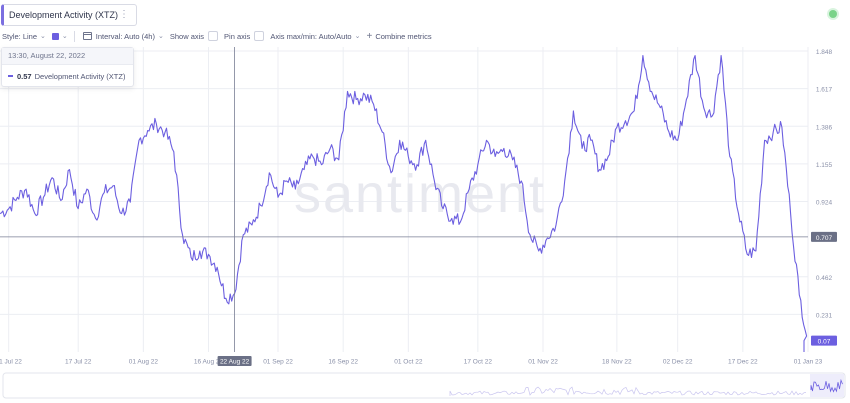  What do you see at coordinates (80, 76) in the screenshot?
I see `tooltip-metric: Development Activity (XTZ)` at bounding box center [80, 76].